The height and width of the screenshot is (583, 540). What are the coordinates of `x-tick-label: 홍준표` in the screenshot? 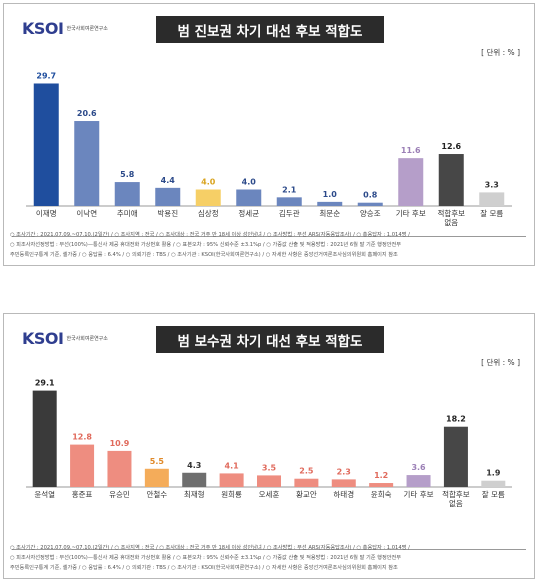 It's located at (82, 494).